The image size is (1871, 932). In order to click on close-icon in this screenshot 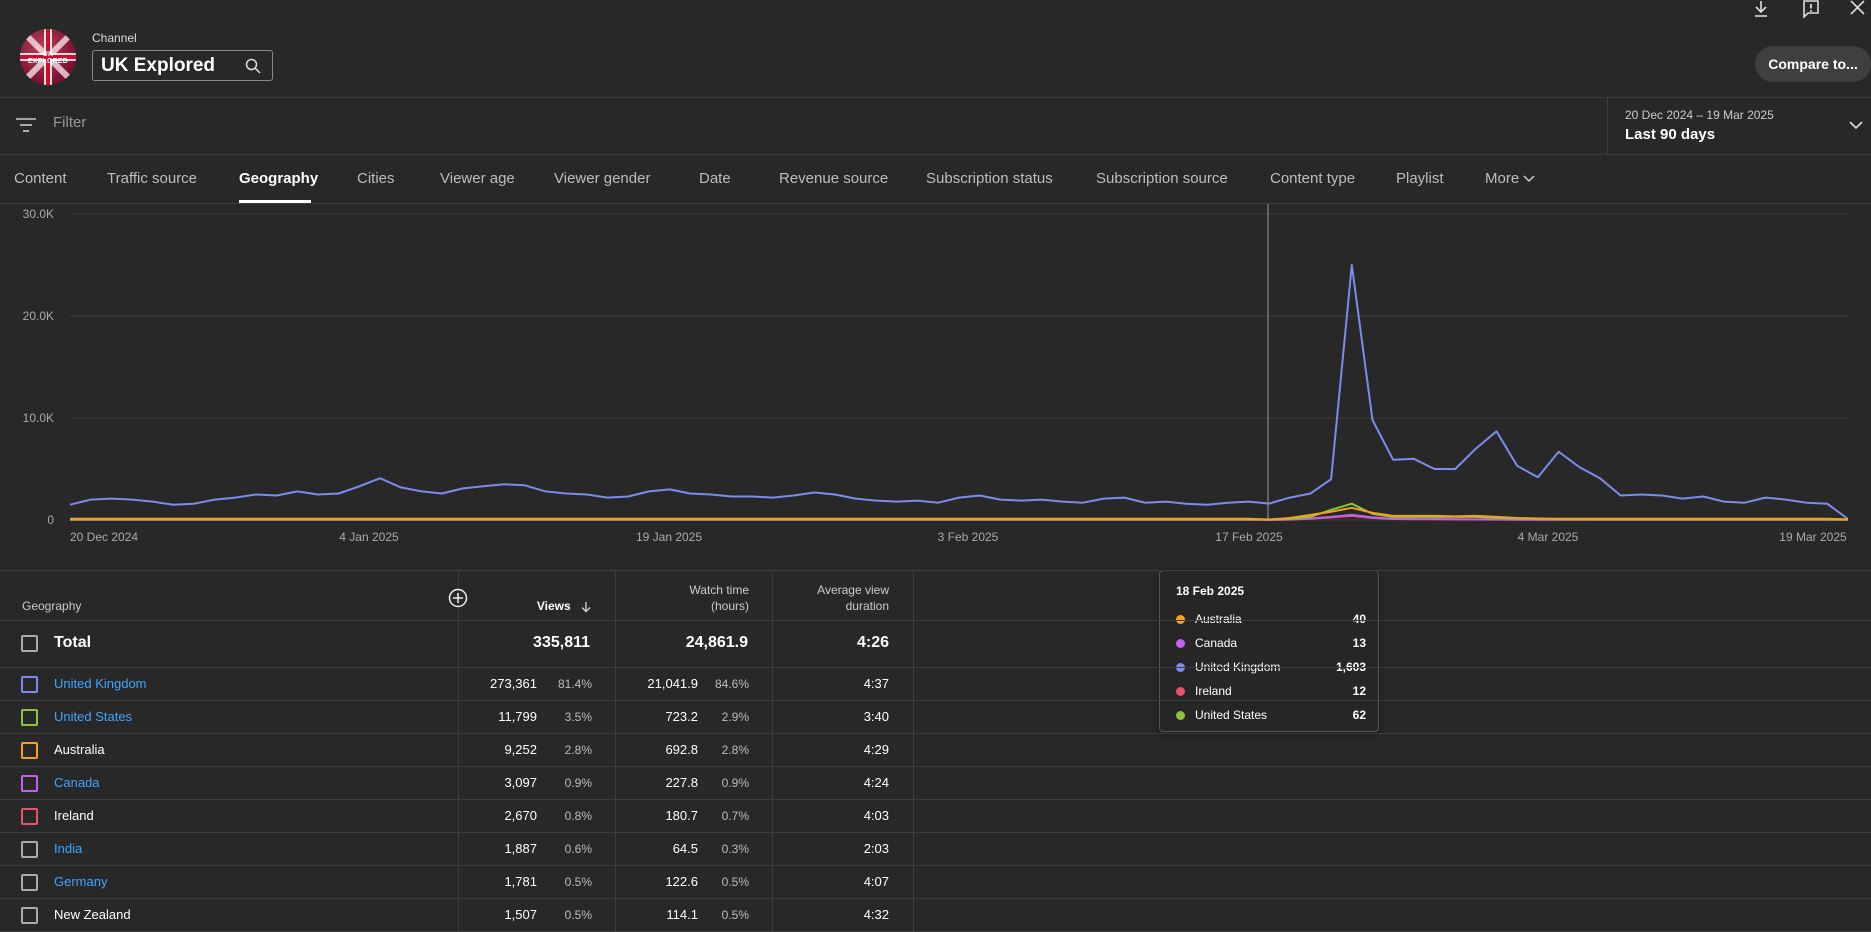, I will do `click(1857, 8)`.